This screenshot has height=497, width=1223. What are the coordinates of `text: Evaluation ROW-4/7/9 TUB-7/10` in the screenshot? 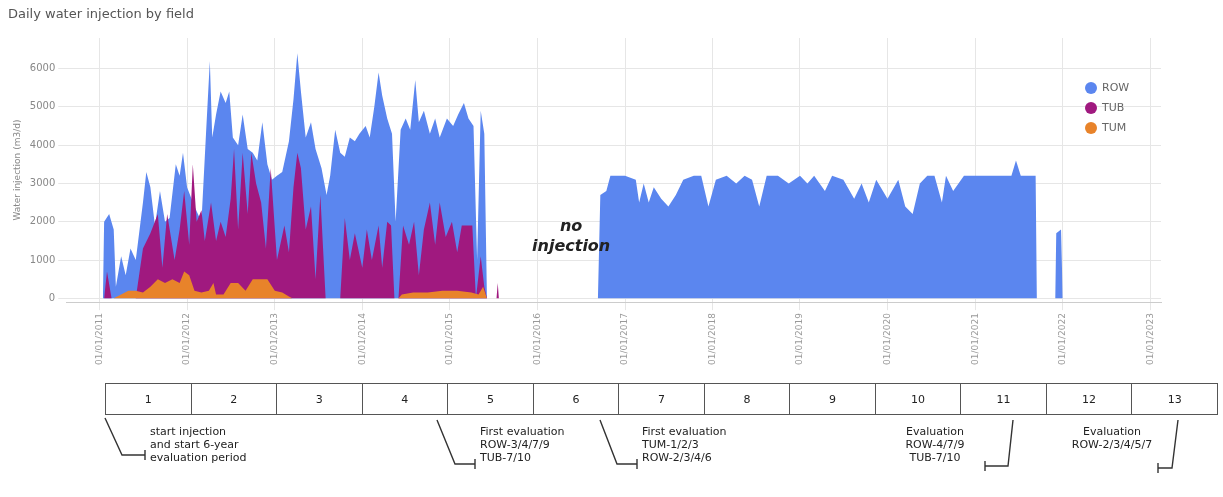 It's located at (935, 444).